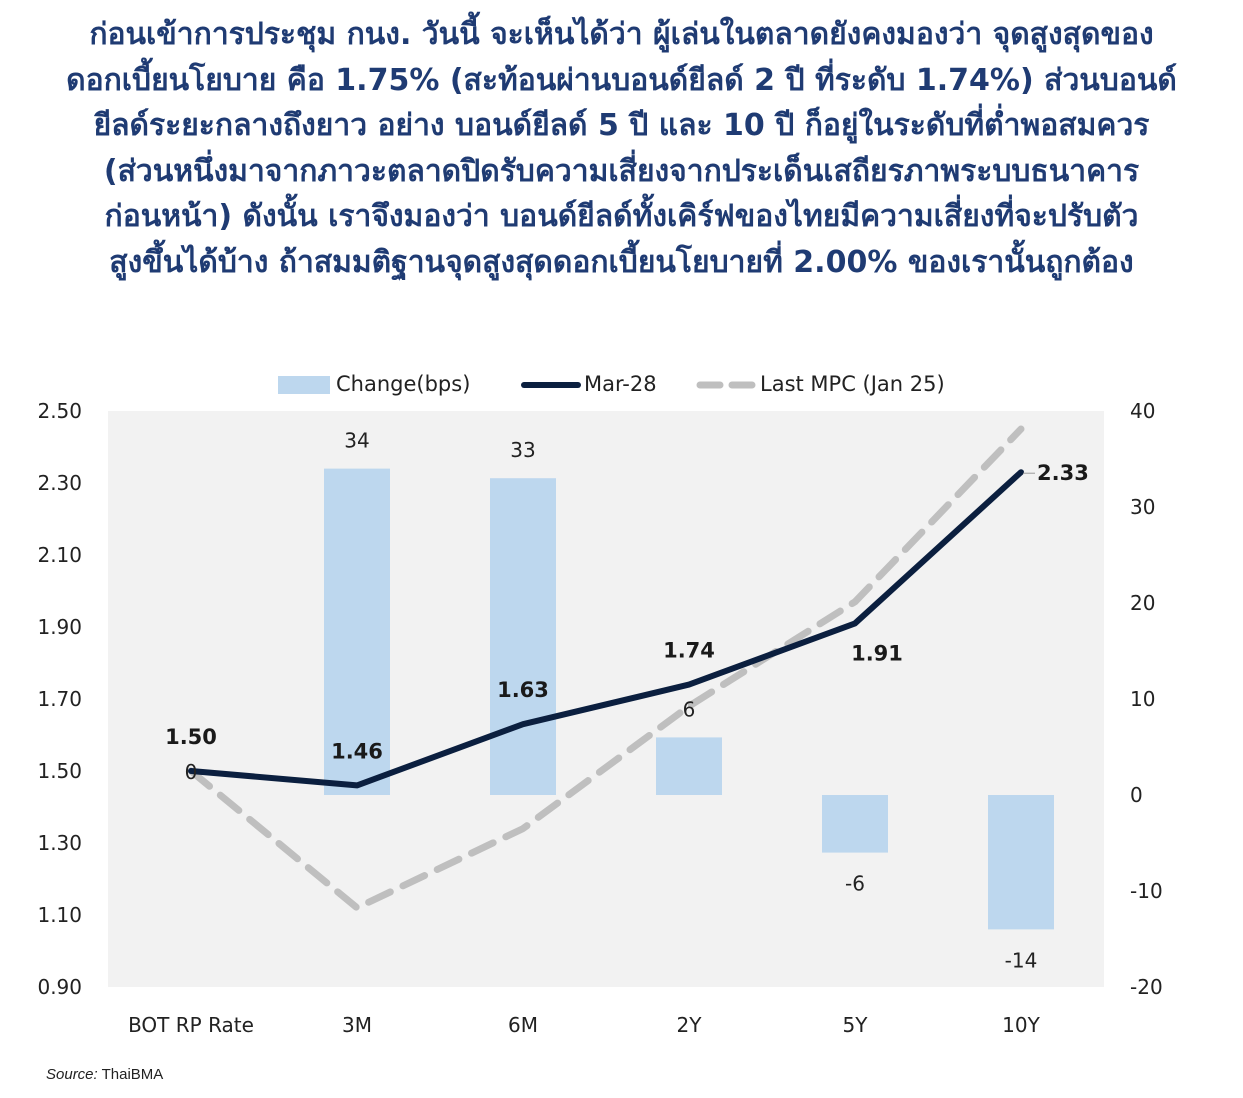 Image resolution: width=1243 pixels, height=1098 pixels. I want to click on bar-value-label: -6, so click(855, 884).